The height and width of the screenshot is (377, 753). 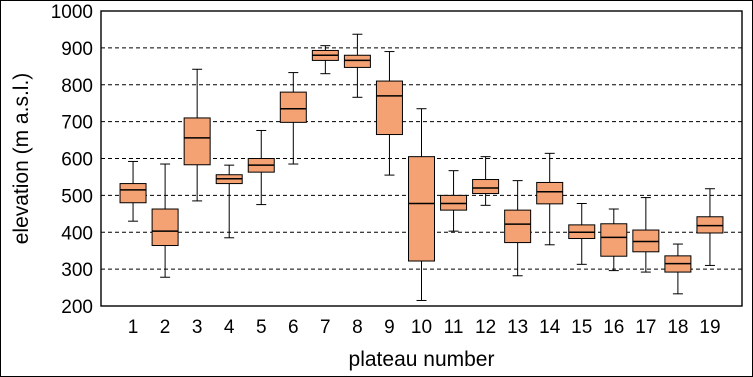 What do you see at coordinates (709, 327) in the screenshot?
I see `x-tick-label-19: 19` at bounding box center [709, 327].